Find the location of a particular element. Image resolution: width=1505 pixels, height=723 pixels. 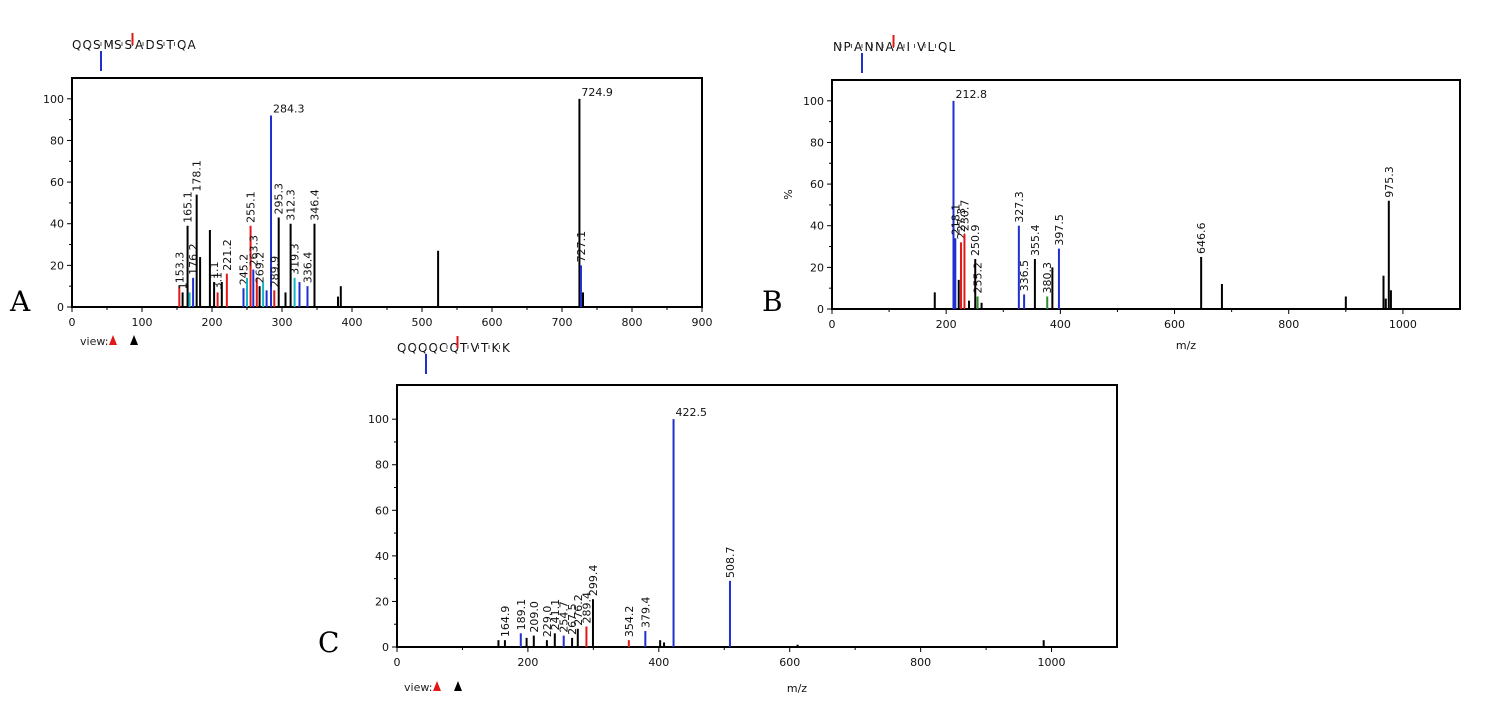

peak-label-189.1: 189.1 is located at coordinates (521, 615).